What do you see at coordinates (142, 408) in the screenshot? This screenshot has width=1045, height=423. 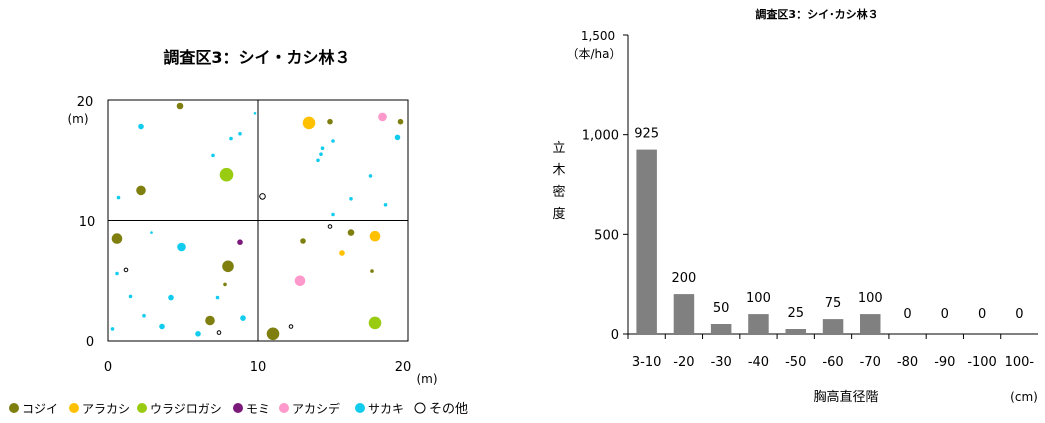 I see `legend-swatch-urajirogashi` at bounding box center [142, 408].